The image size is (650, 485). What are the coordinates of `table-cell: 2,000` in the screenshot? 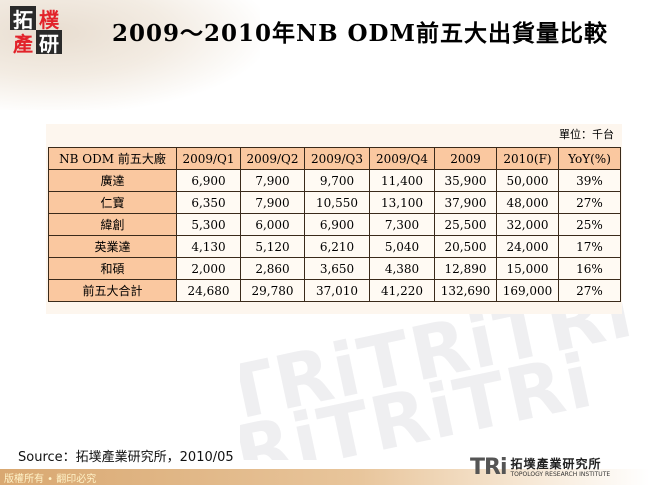 It's located at (208, 268).